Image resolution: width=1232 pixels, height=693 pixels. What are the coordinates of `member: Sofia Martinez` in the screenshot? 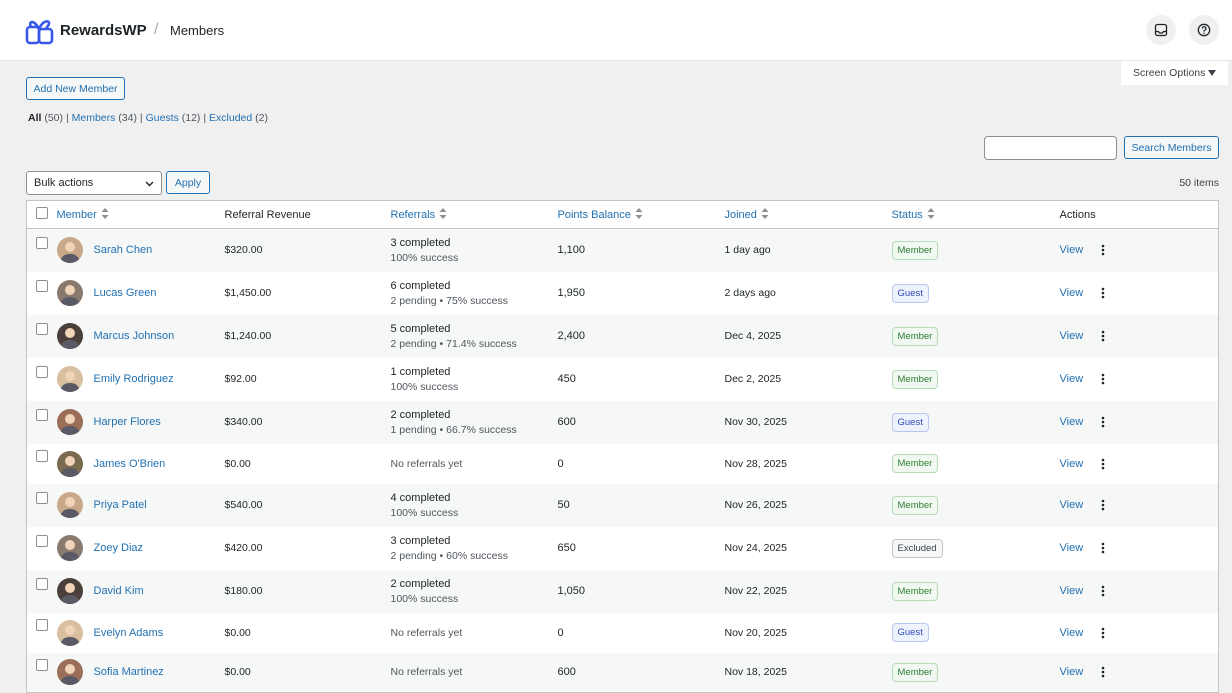 It's located at (140, 672).